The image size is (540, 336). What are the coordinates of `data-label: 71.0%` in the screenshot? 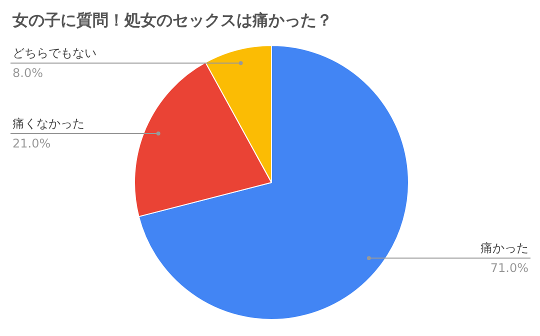 It's located at (509, 268).